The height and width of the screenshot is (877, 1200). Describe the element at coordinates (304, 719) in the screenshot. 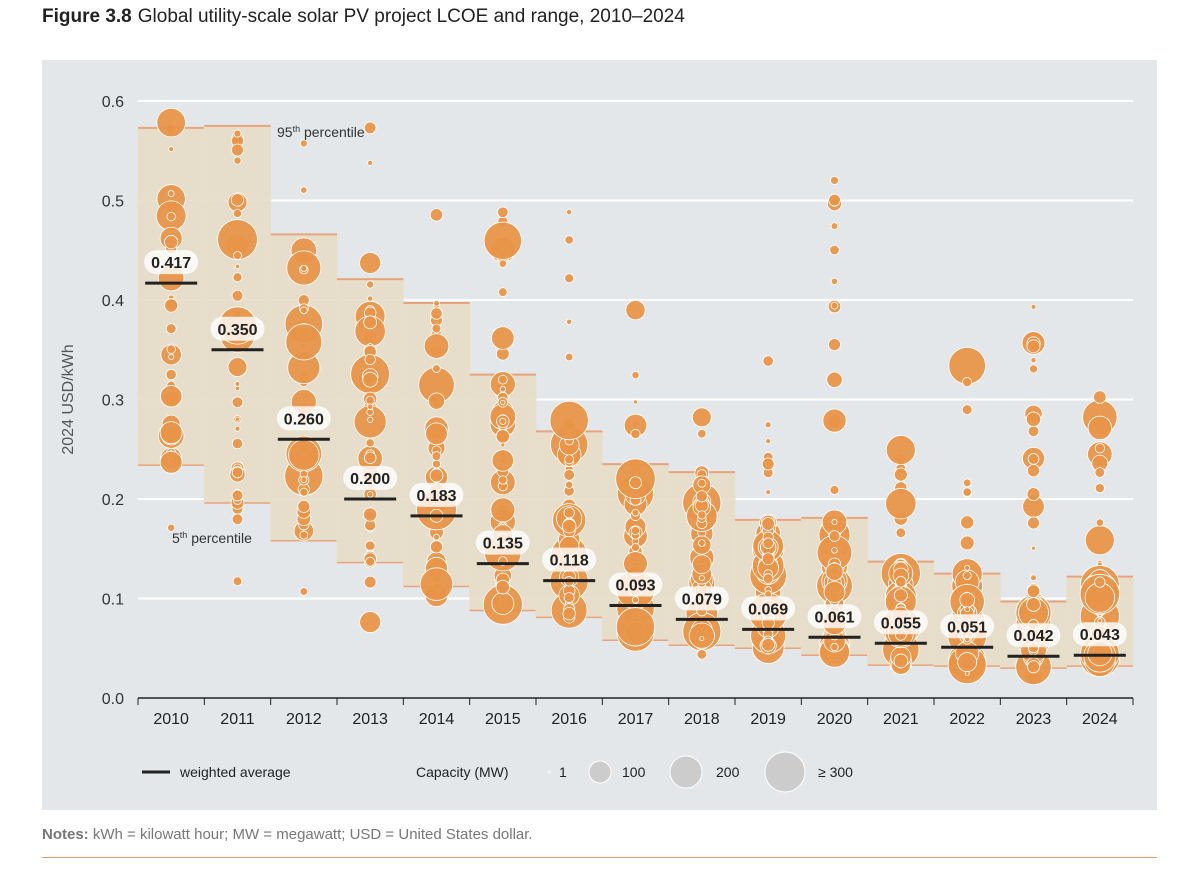

I see `x-tick-label: 2012` at that location.